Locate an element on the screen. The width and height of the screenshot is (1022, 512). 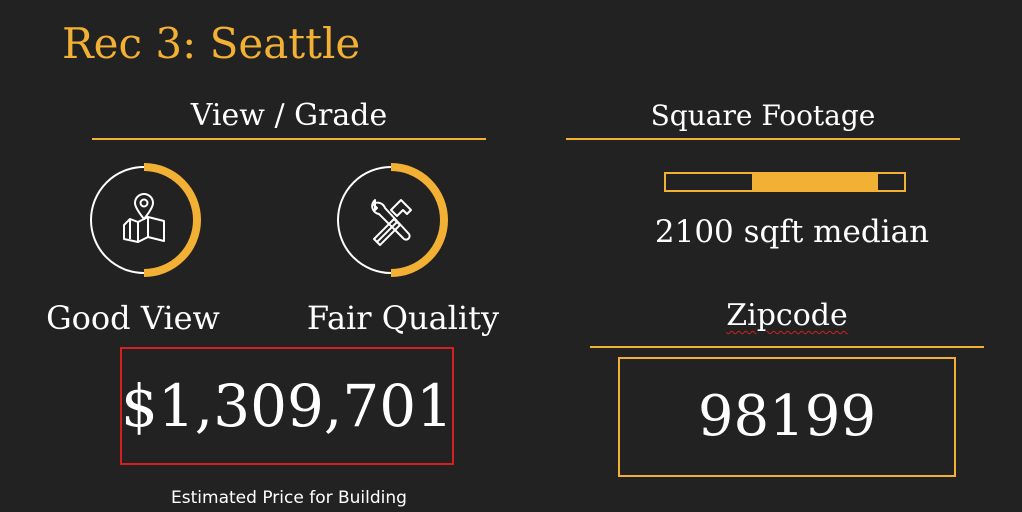
square-footage-heading: Square Footage is located at coordinates (763, 115).